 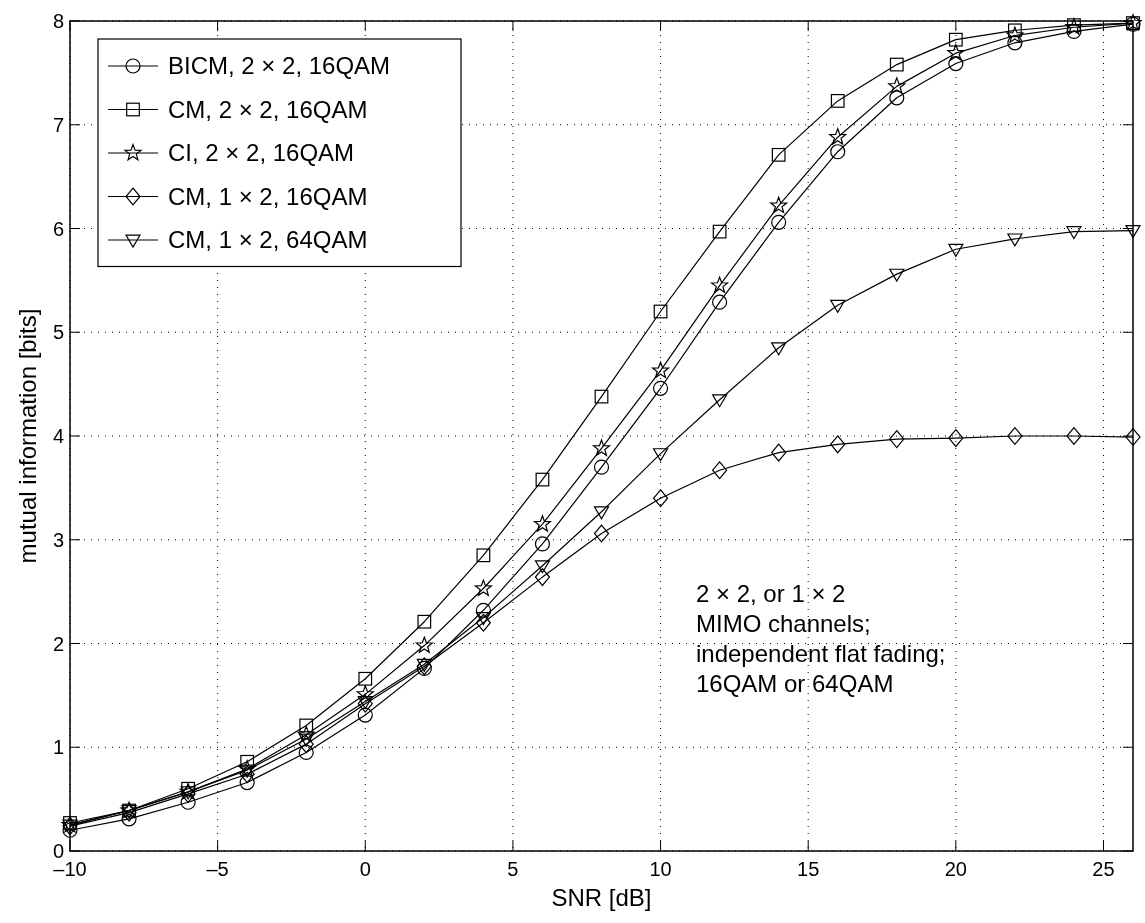 I want to click on legend-label: BICM, 2 × 2, 16QAM, so click(x=279, y=66).